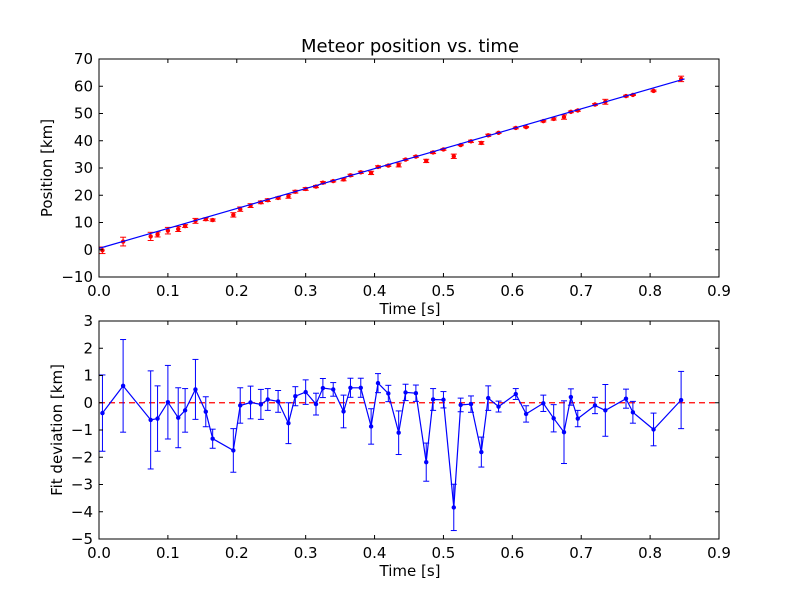 This screenshot has height=600, width=800. Describe the element at coordinates (88, 348) in the screenshot. I see `deviation-y-tick-label: 2` at that location.